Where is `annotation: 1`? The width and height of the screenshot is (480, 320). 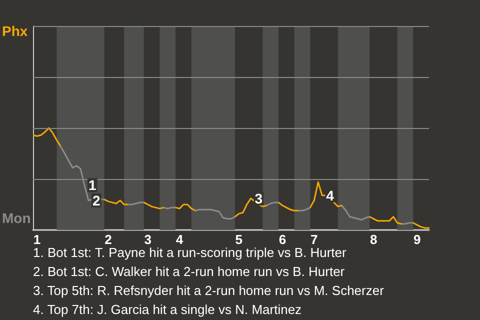 annotation: 1 is located at coordinates (92, 185).